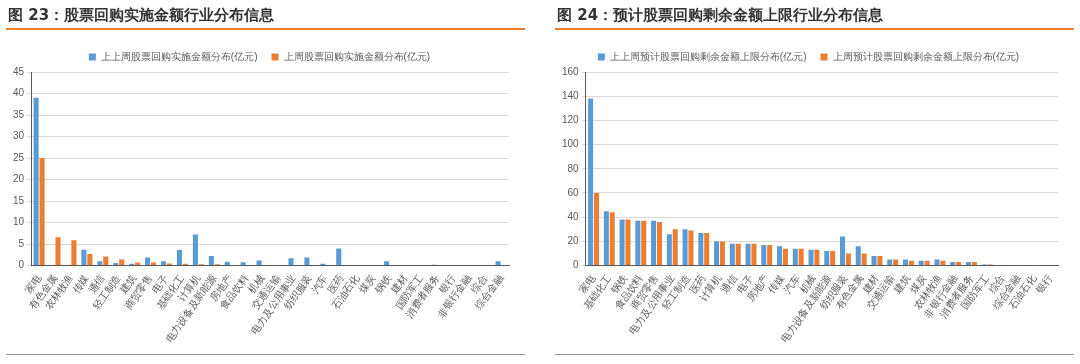 This screenshot has width=1080, height=364. Describe the element at coordinates (571, 71) in the screenshot. I see `y-tick-label: 160` at that location.